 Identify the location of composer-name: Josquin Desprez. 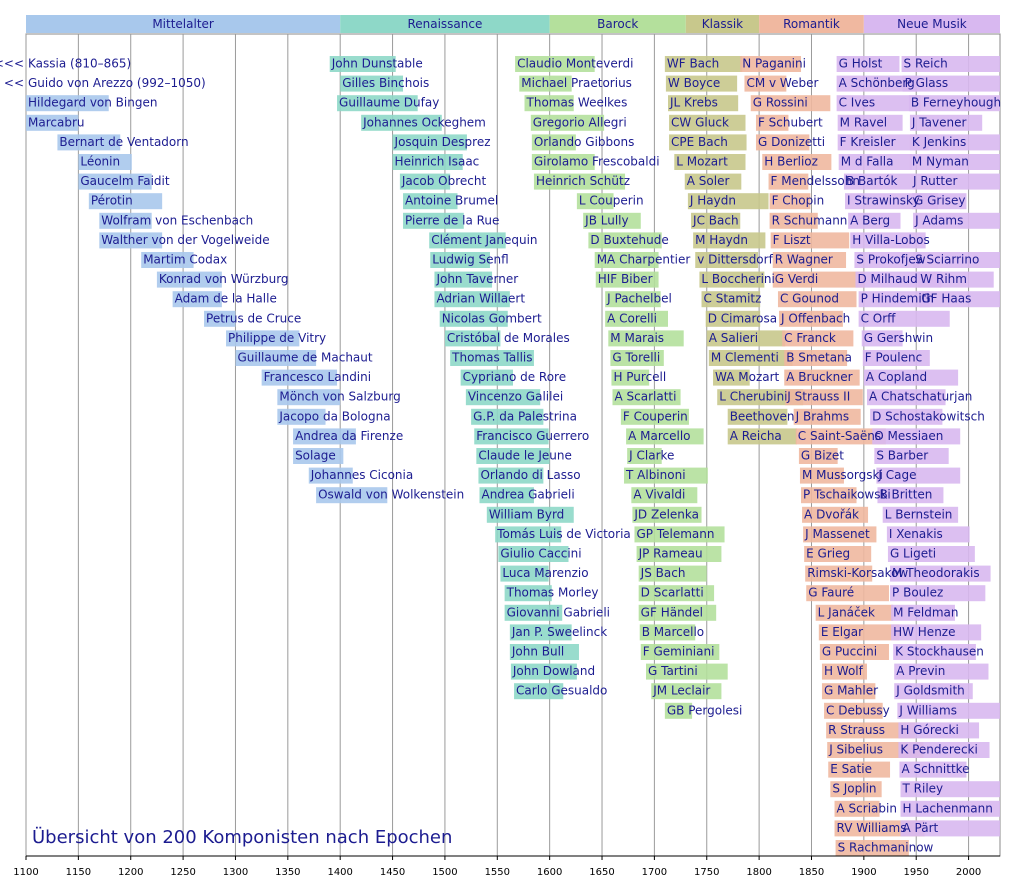
(442, 142).